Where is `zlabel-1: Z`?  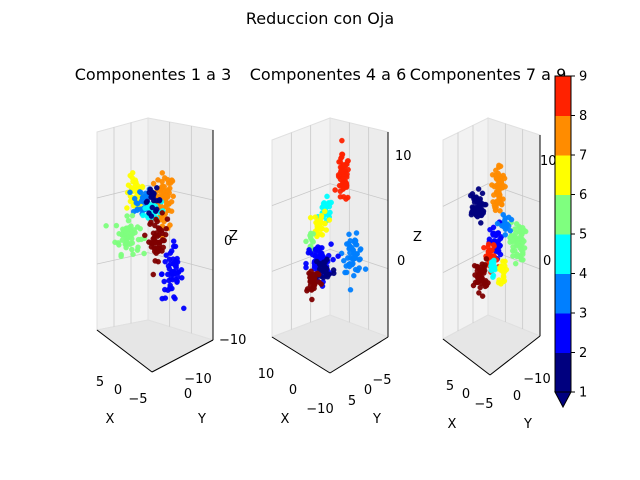 zlabel-1: Z is located at coordinates (233, 236).